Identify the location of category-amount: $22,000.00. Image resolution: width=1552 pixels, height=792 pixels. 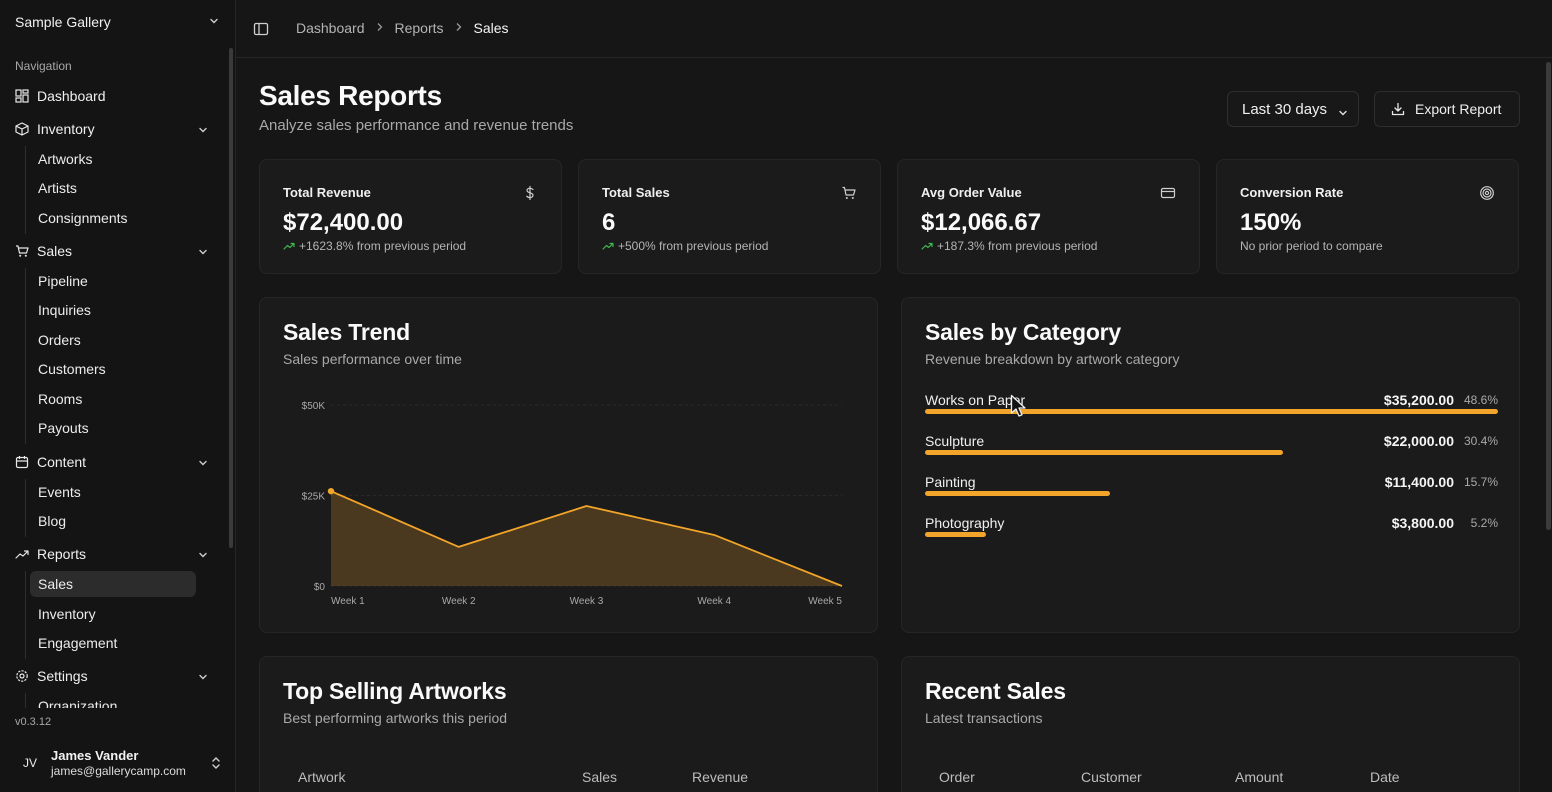
(1418, 441).